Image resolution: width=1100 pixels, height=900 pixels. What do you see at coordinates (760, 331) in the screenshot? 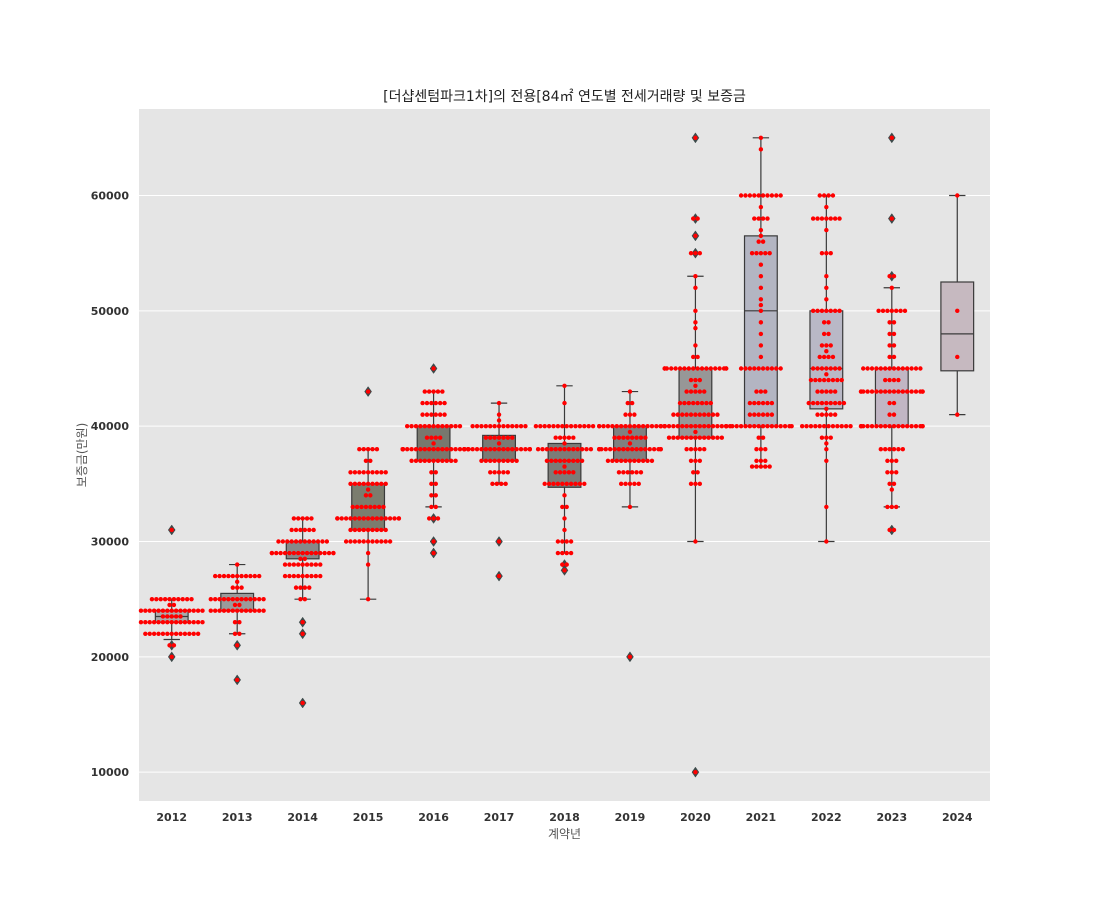
I see `box-body` at bounding box center [760, 331].